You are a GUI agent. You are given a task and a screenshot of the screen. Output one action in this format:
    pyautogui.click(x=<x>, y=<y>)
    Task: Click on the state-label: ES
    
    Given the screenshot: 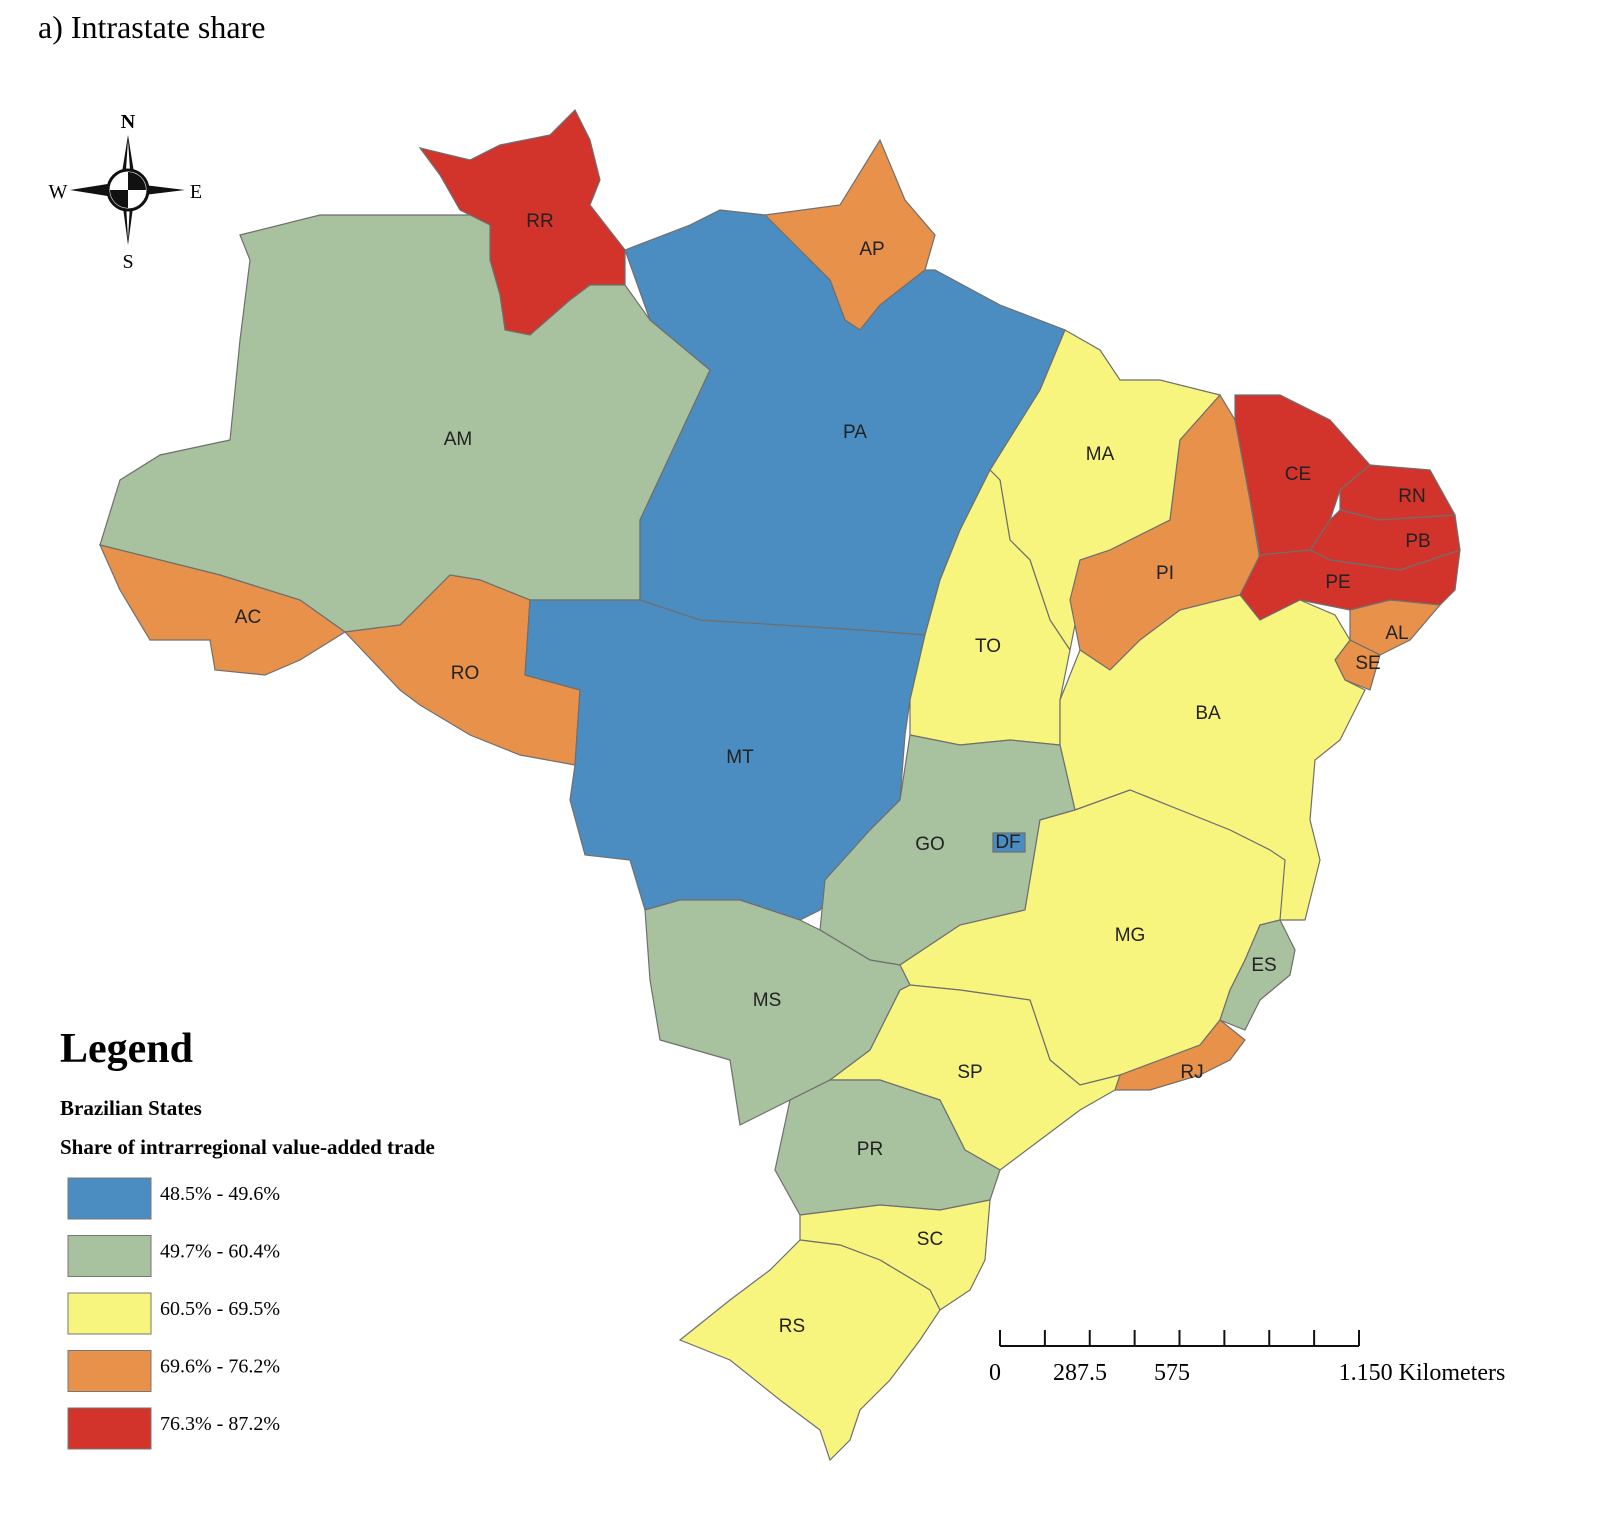 What is the action you would take?
    pyautogui.click(x=1263, y=965)
    